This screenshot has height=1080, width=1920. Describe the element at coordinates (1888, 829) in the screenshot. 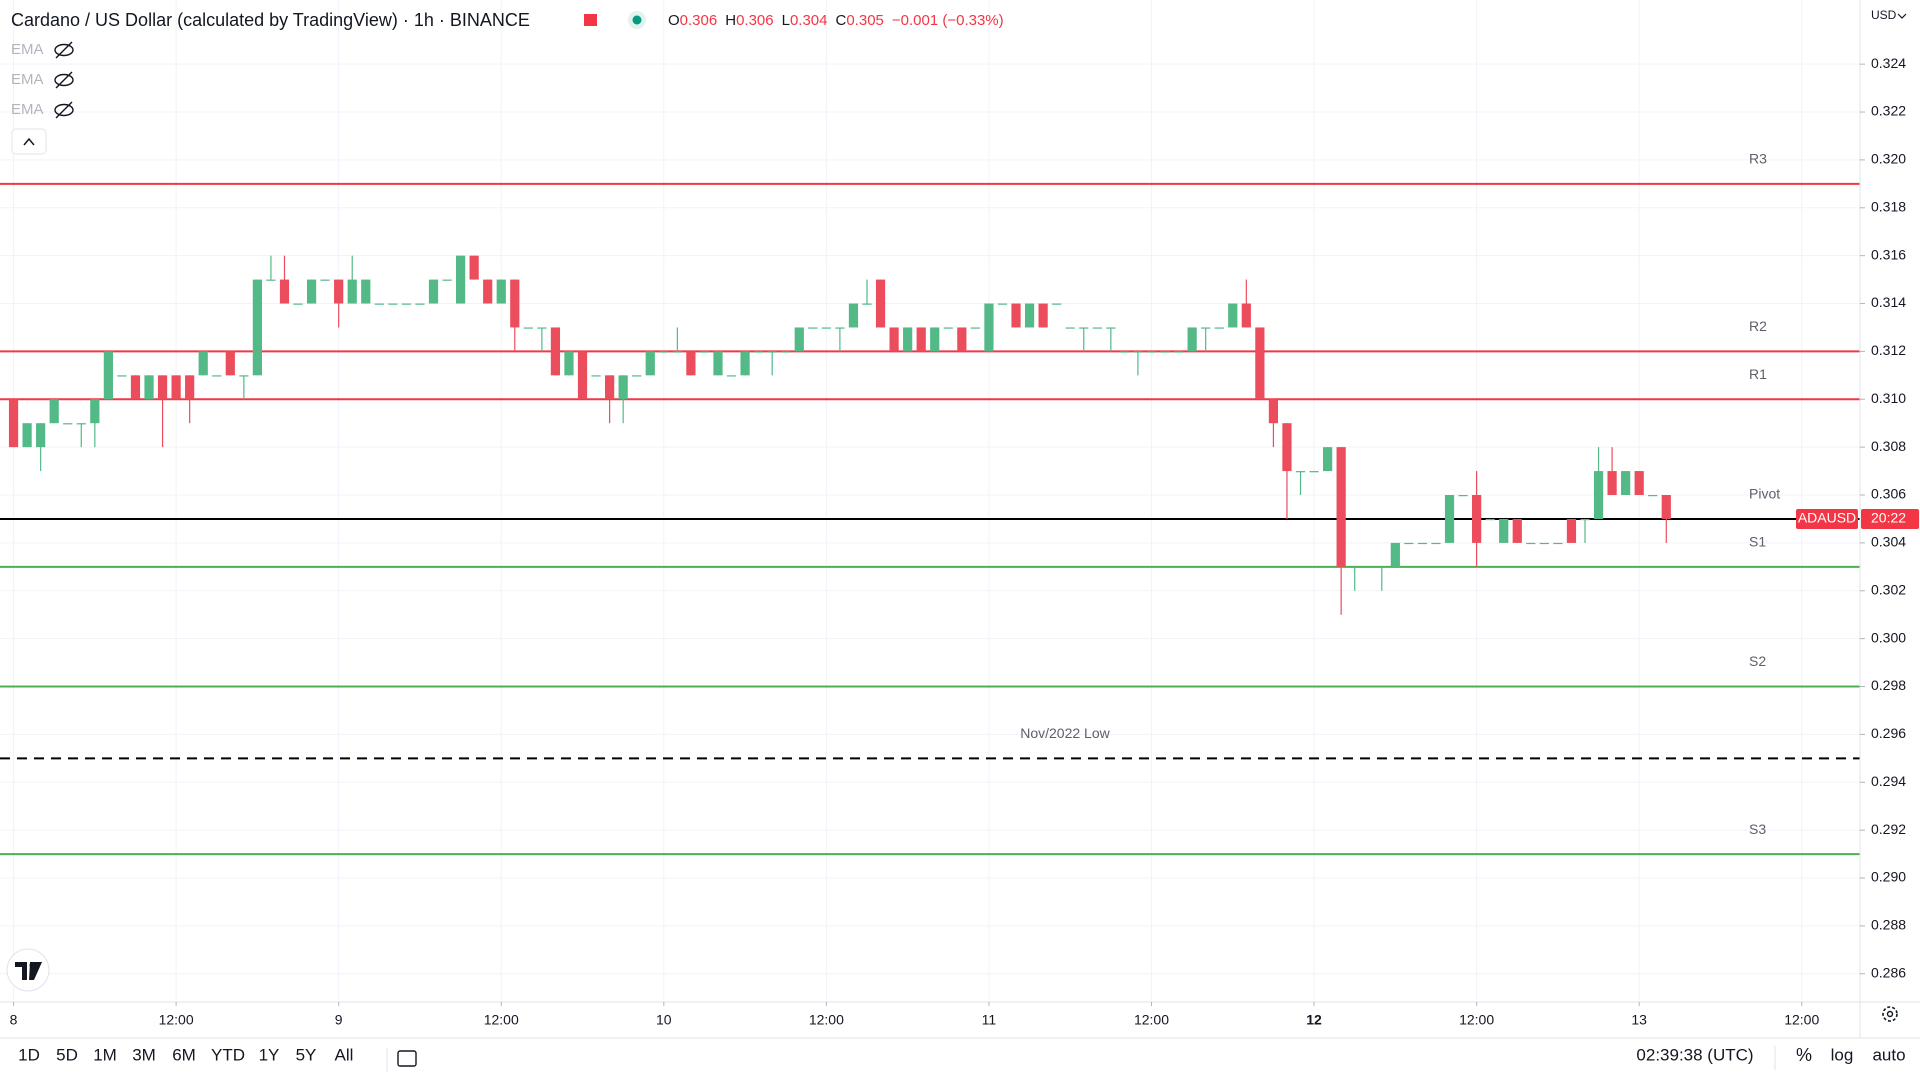

I see `y-tick-label: 0.292` at that location.